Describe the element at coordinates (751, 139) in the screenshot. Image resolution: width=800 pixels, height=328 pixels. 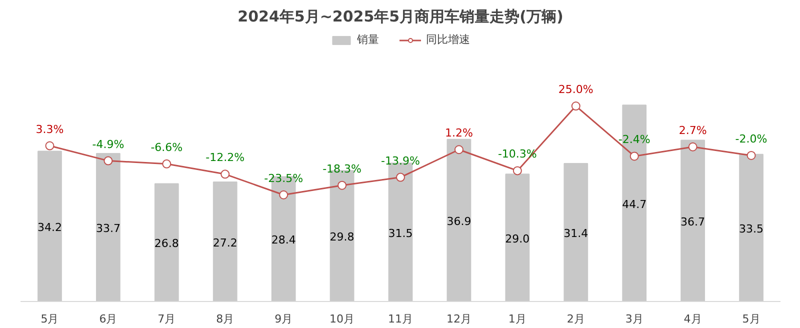
I see `data-label: -2.0%` at that location.